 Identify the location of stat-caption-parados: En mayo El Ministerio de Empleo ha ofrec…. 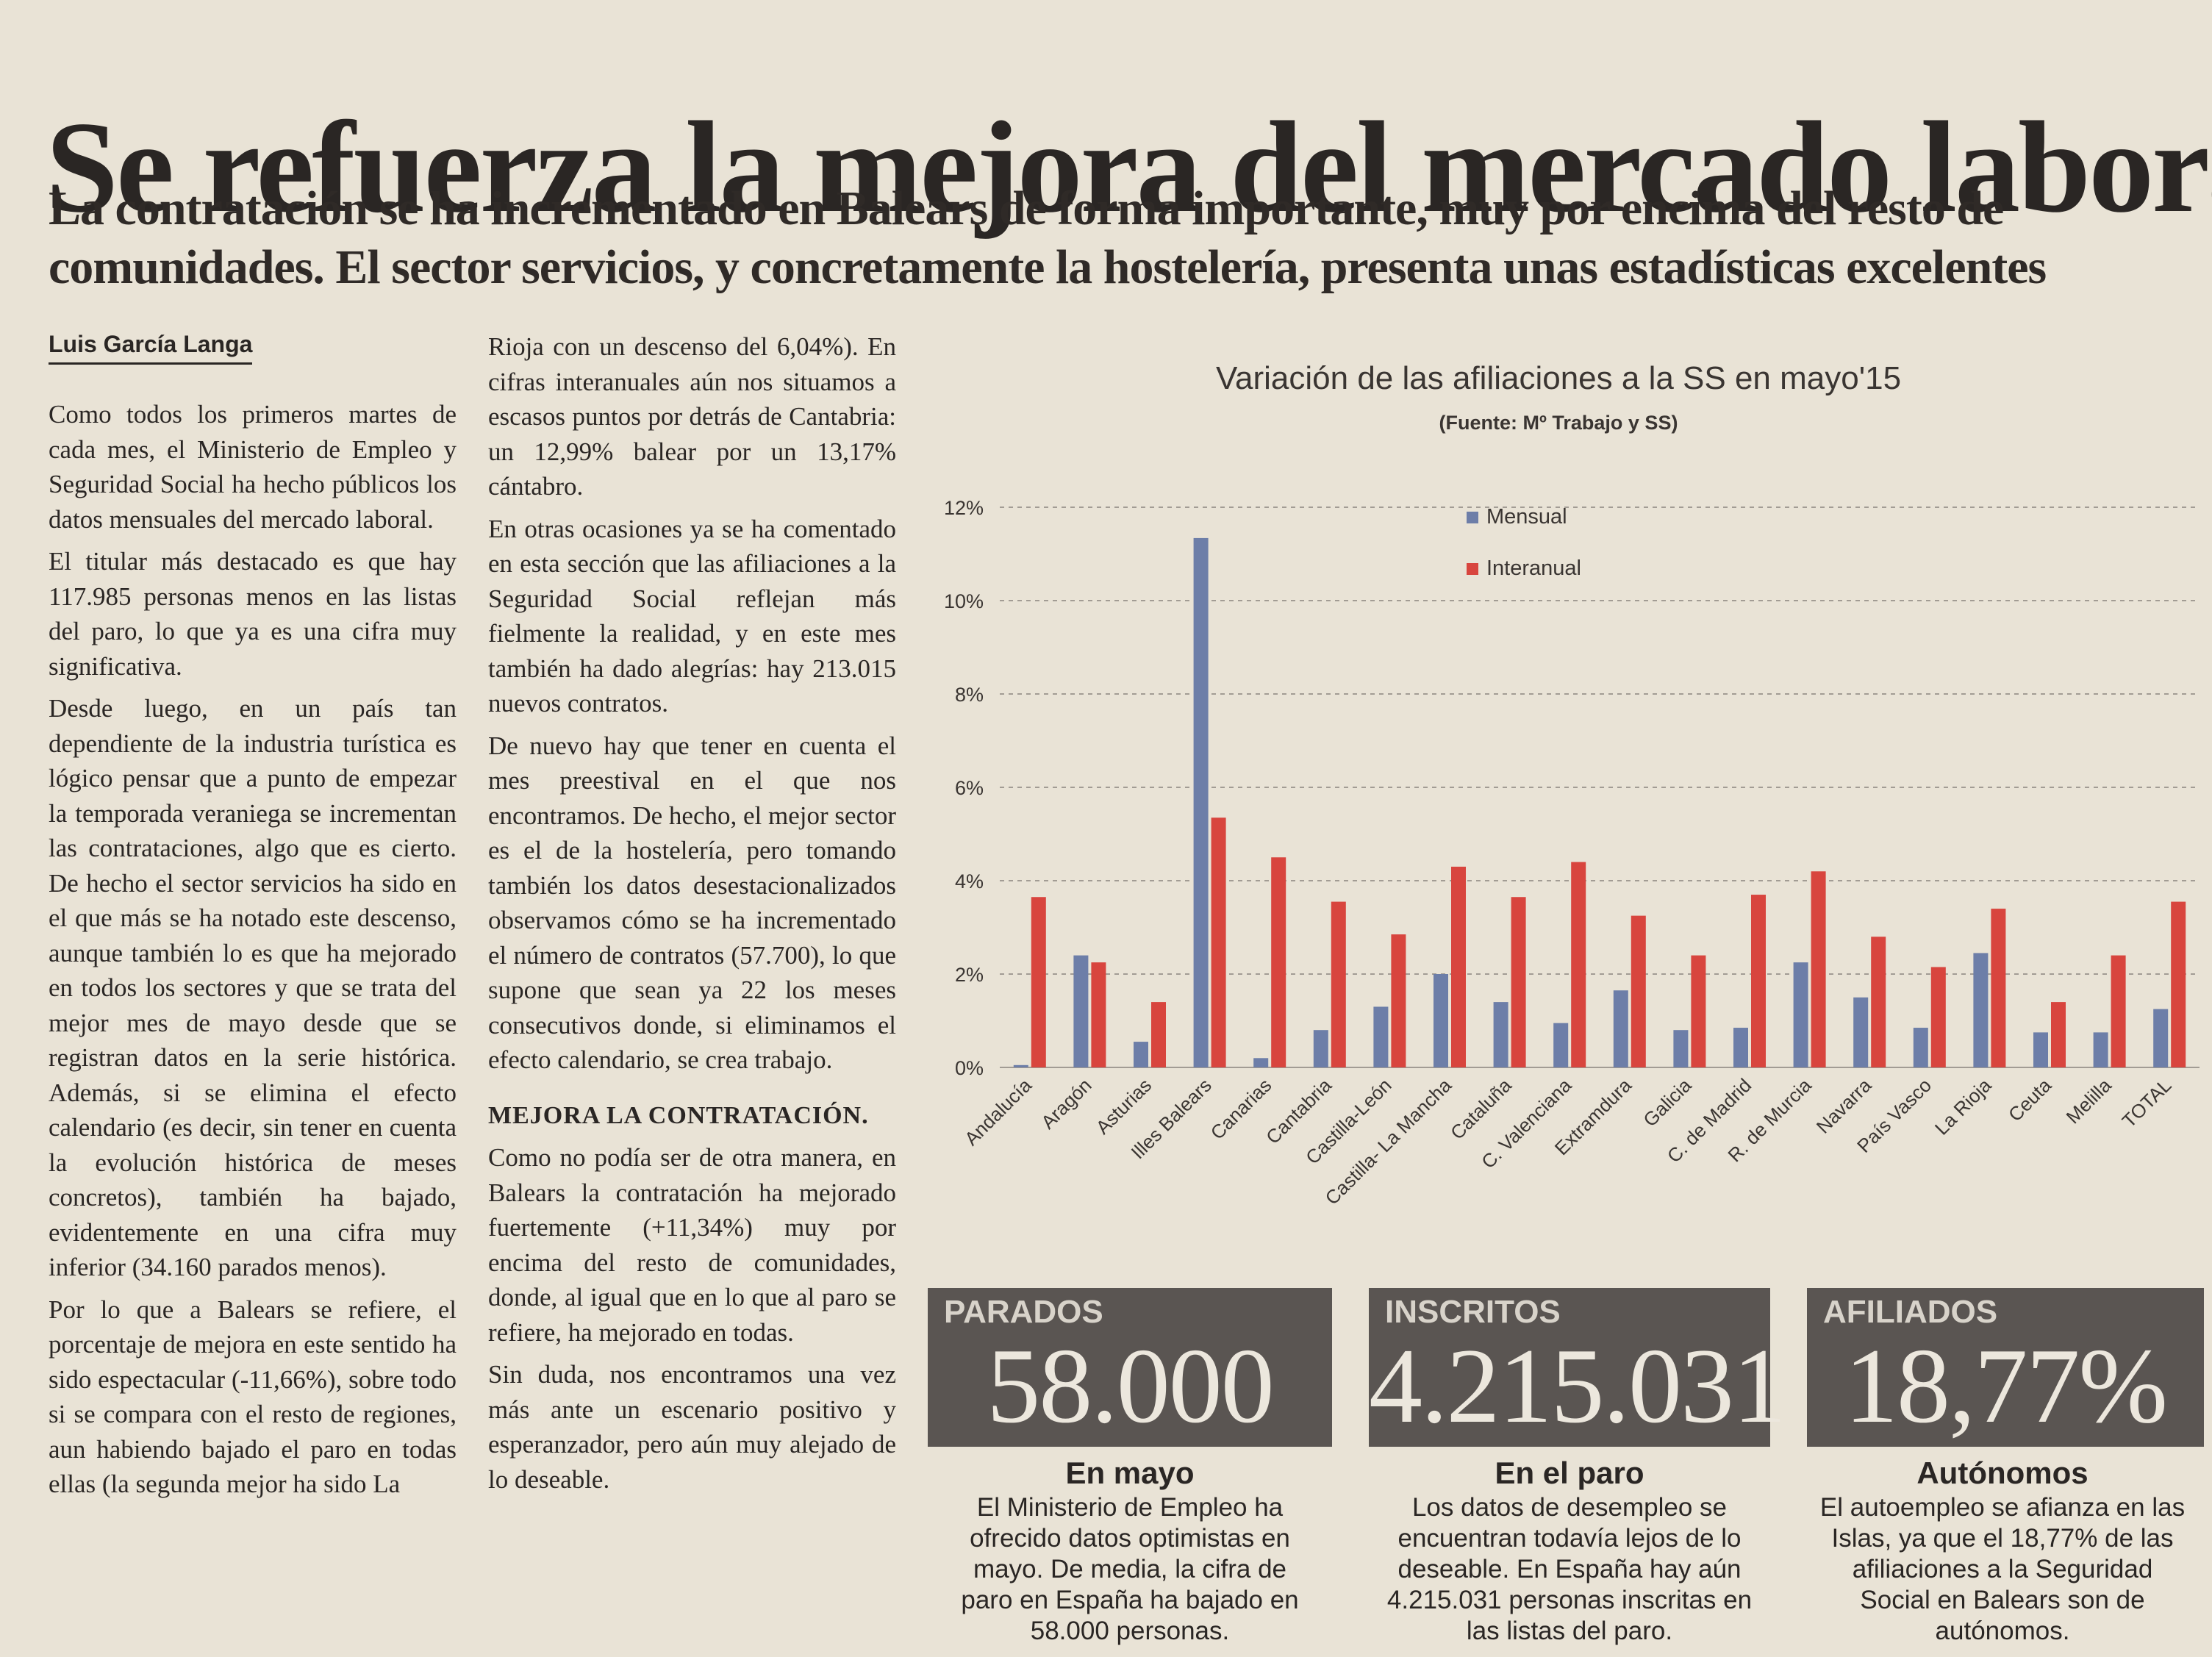
(1130, 1550).